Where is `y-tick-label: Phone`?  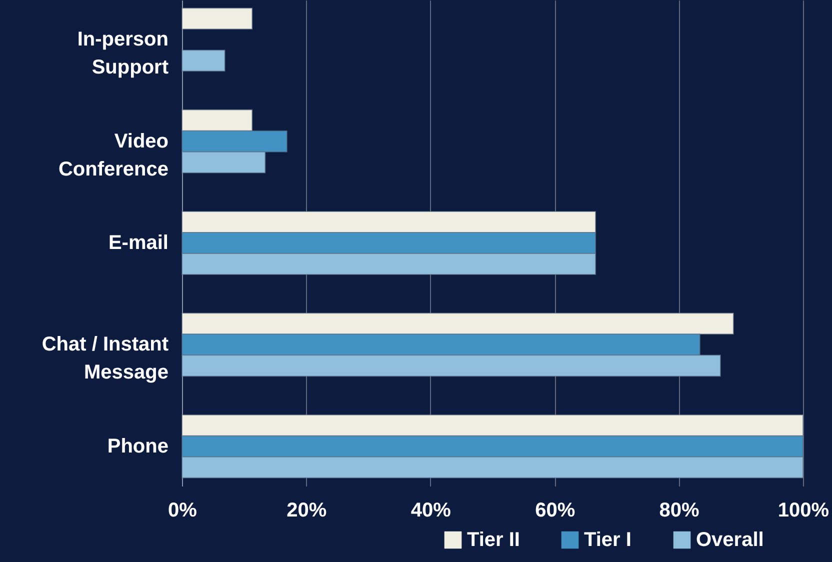 y-tick-label: Phone is located at coordinates (137, 446).